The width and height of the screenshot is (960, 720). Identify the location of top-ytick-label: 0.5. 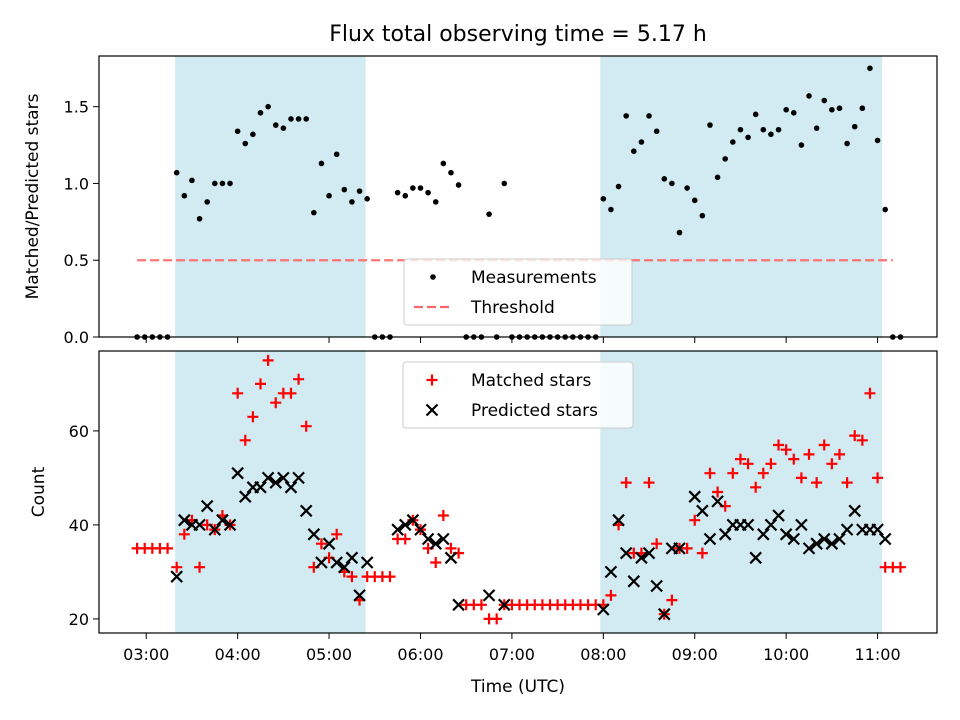
(76, 260).